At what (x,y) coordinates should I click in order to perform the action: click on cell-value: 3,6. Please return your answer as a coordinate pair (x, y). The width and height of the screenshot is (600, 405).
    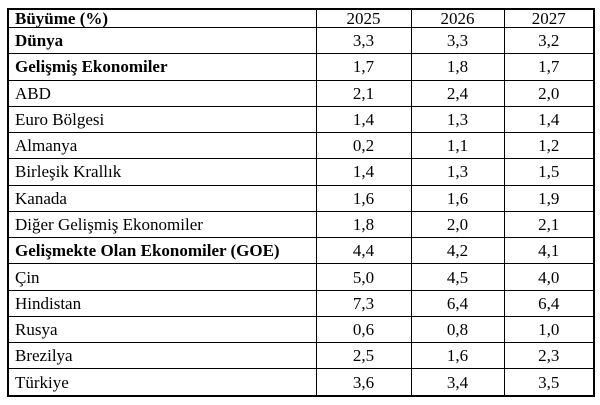
    Looking at the image, I should click on (363, 382).